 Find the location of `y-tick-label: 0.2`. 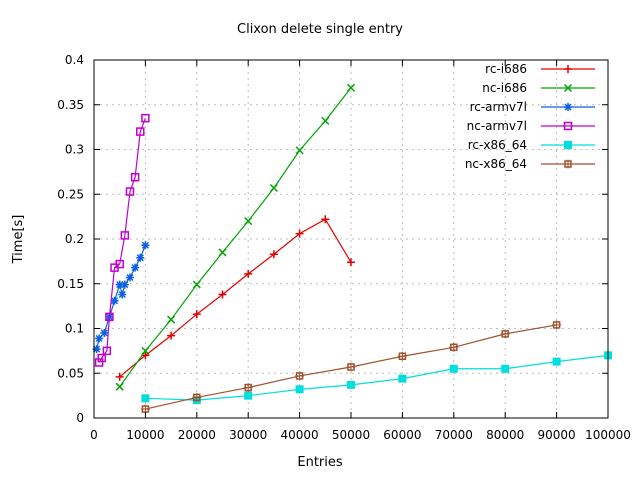

y-tick-label: 0.2 is located at coordinates (74, 239).